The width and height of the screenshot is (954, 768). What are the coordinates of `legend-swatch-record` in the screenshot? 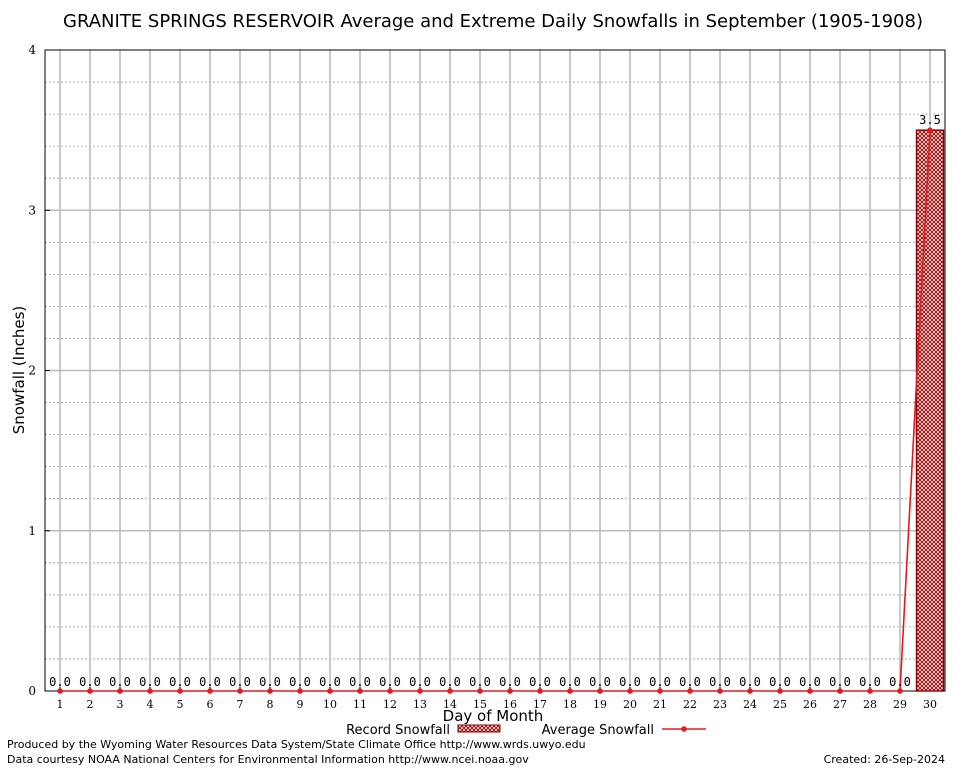 It's located at (479, 728).